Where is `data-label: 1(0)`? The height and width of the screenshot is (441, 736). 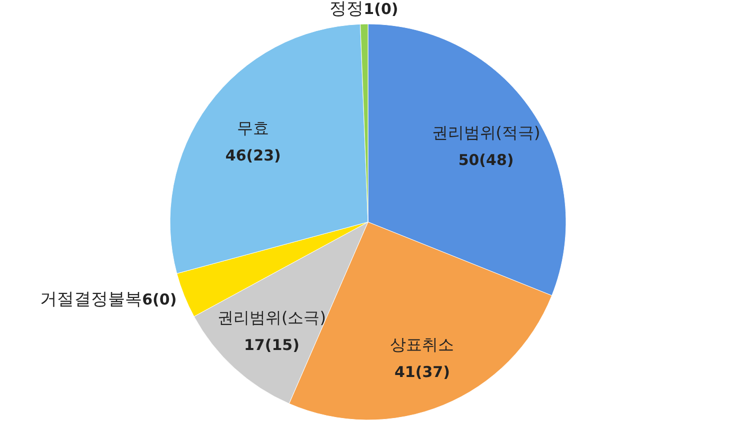 data-label: 1(0) is located at coordinates (381, 9).